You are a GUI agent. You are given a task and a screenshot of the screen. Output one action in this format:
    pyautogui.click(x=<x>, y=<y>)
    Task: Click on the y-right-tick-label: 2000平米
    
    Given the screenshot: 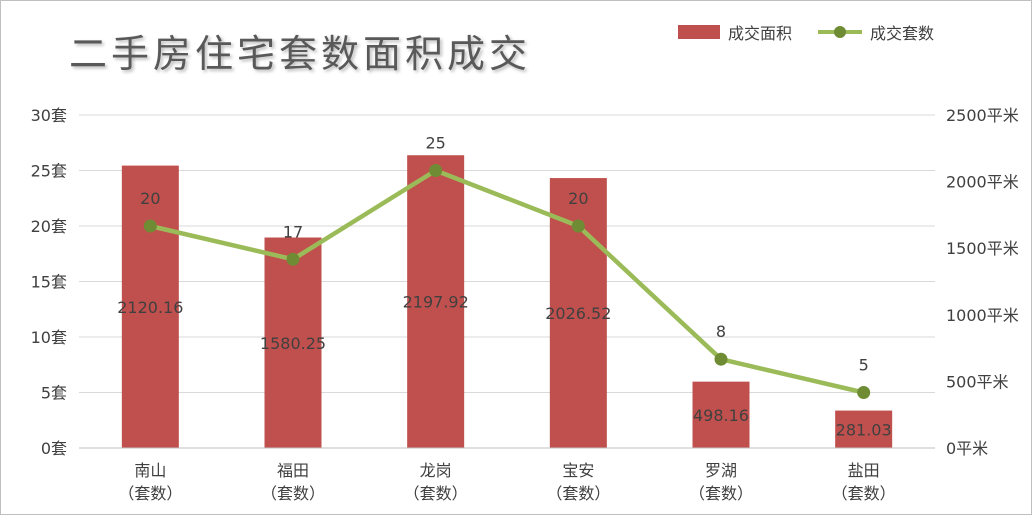 What is the action you would take?
    pyautogui.click(x=982, y=182)
    